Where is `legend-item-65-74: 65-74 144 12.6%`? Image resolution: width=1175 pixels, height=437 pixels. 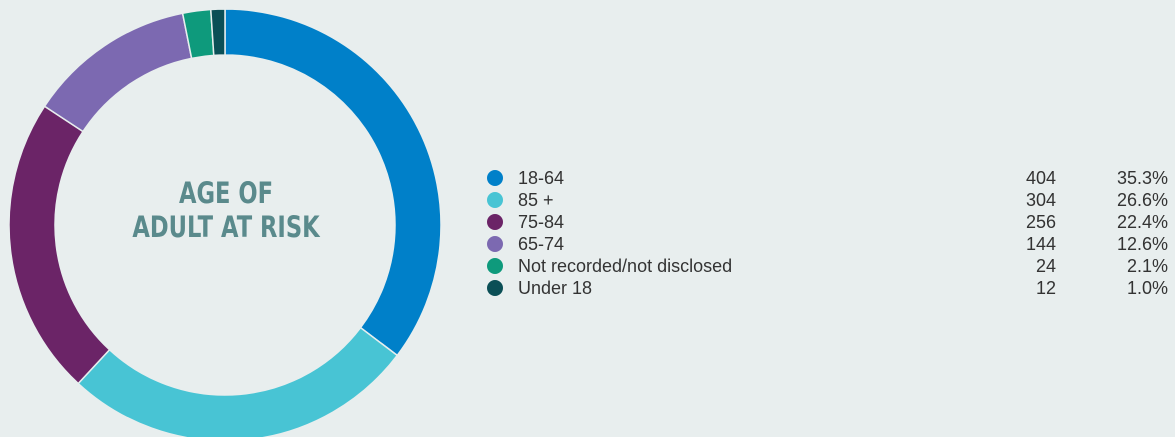 legend-item-65-74: 65-74 144 12.6% is located at coordinates (826, 244).